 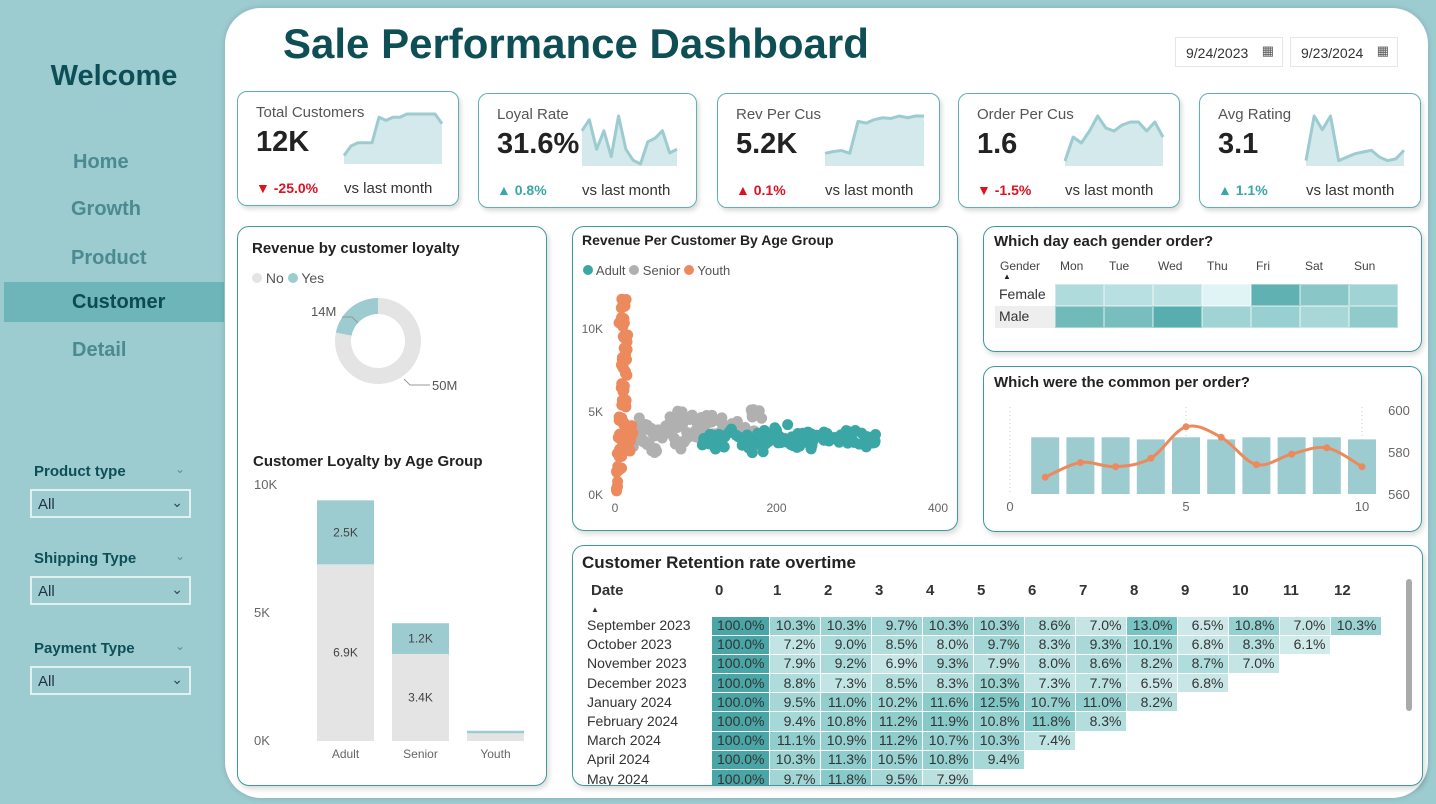 I want to click on scrollbar, so click(x=1409, y=645).